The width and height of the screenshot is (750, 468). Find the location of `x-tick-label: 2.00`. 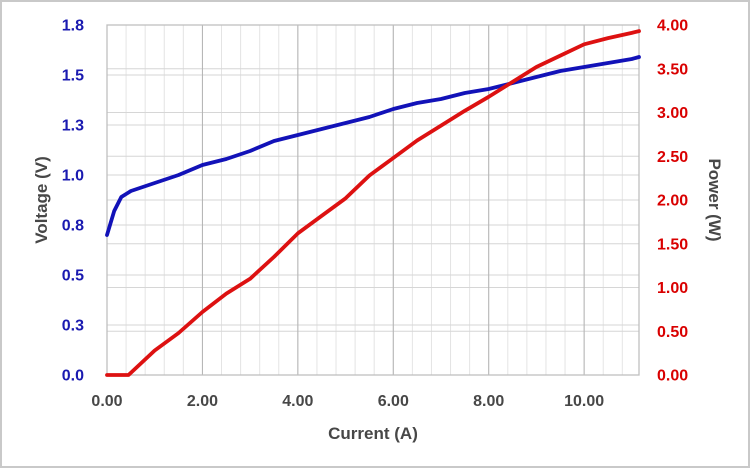

x-tick-label: 2.00 is located at coordinates (202, 401).